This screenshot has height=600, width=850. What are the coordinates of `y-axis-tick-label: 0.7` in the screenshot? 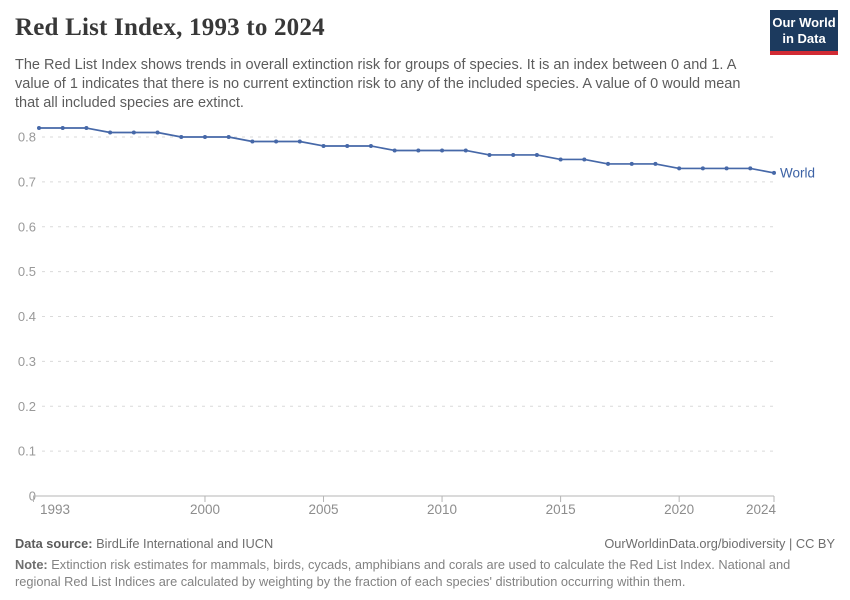 It's located at (27, 181).